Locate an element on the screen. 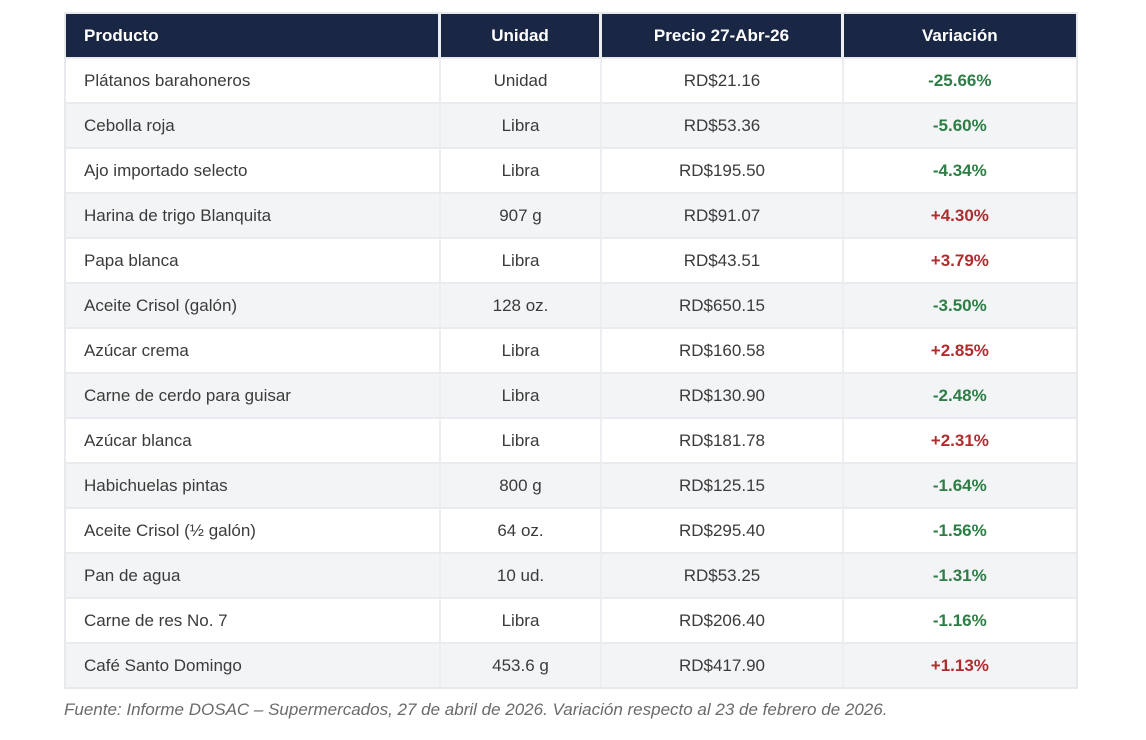 Image resolution: width=1146 pixels, height=740 pixels. column-header-unidad: Unidad is located at coordinates (521, 35).